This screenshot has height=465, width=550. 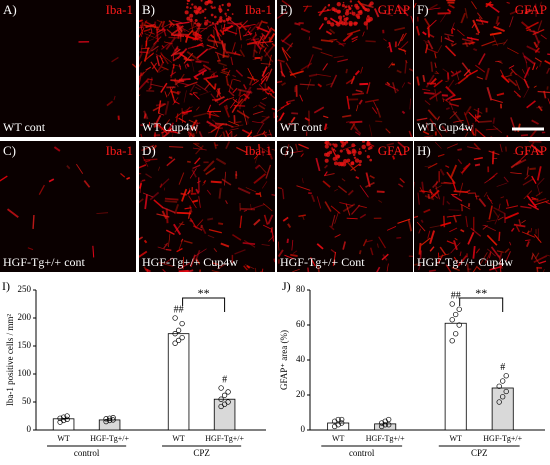 I want to click on texture, so click(x=345, y=206).